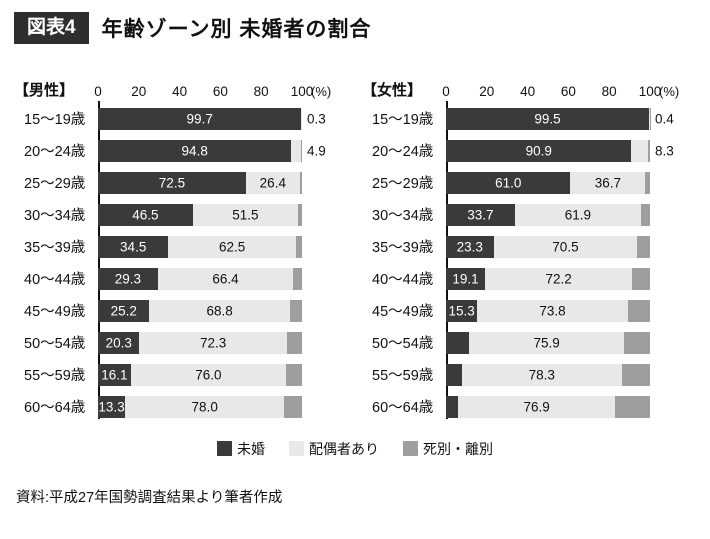 The width and height of the screenshot is (710, 539). What do you see at coordinates (55, 248) in the screenshot?
I see `age-label: 35〜39歳` at bounding box center [55, 248].